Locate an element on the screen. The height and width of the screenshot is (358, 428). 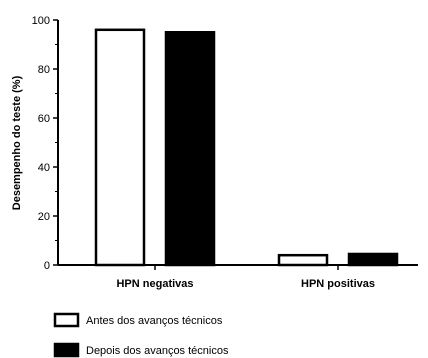
y-axis-label: Desempenho do teste (%) is located at coordinates (17, 142).